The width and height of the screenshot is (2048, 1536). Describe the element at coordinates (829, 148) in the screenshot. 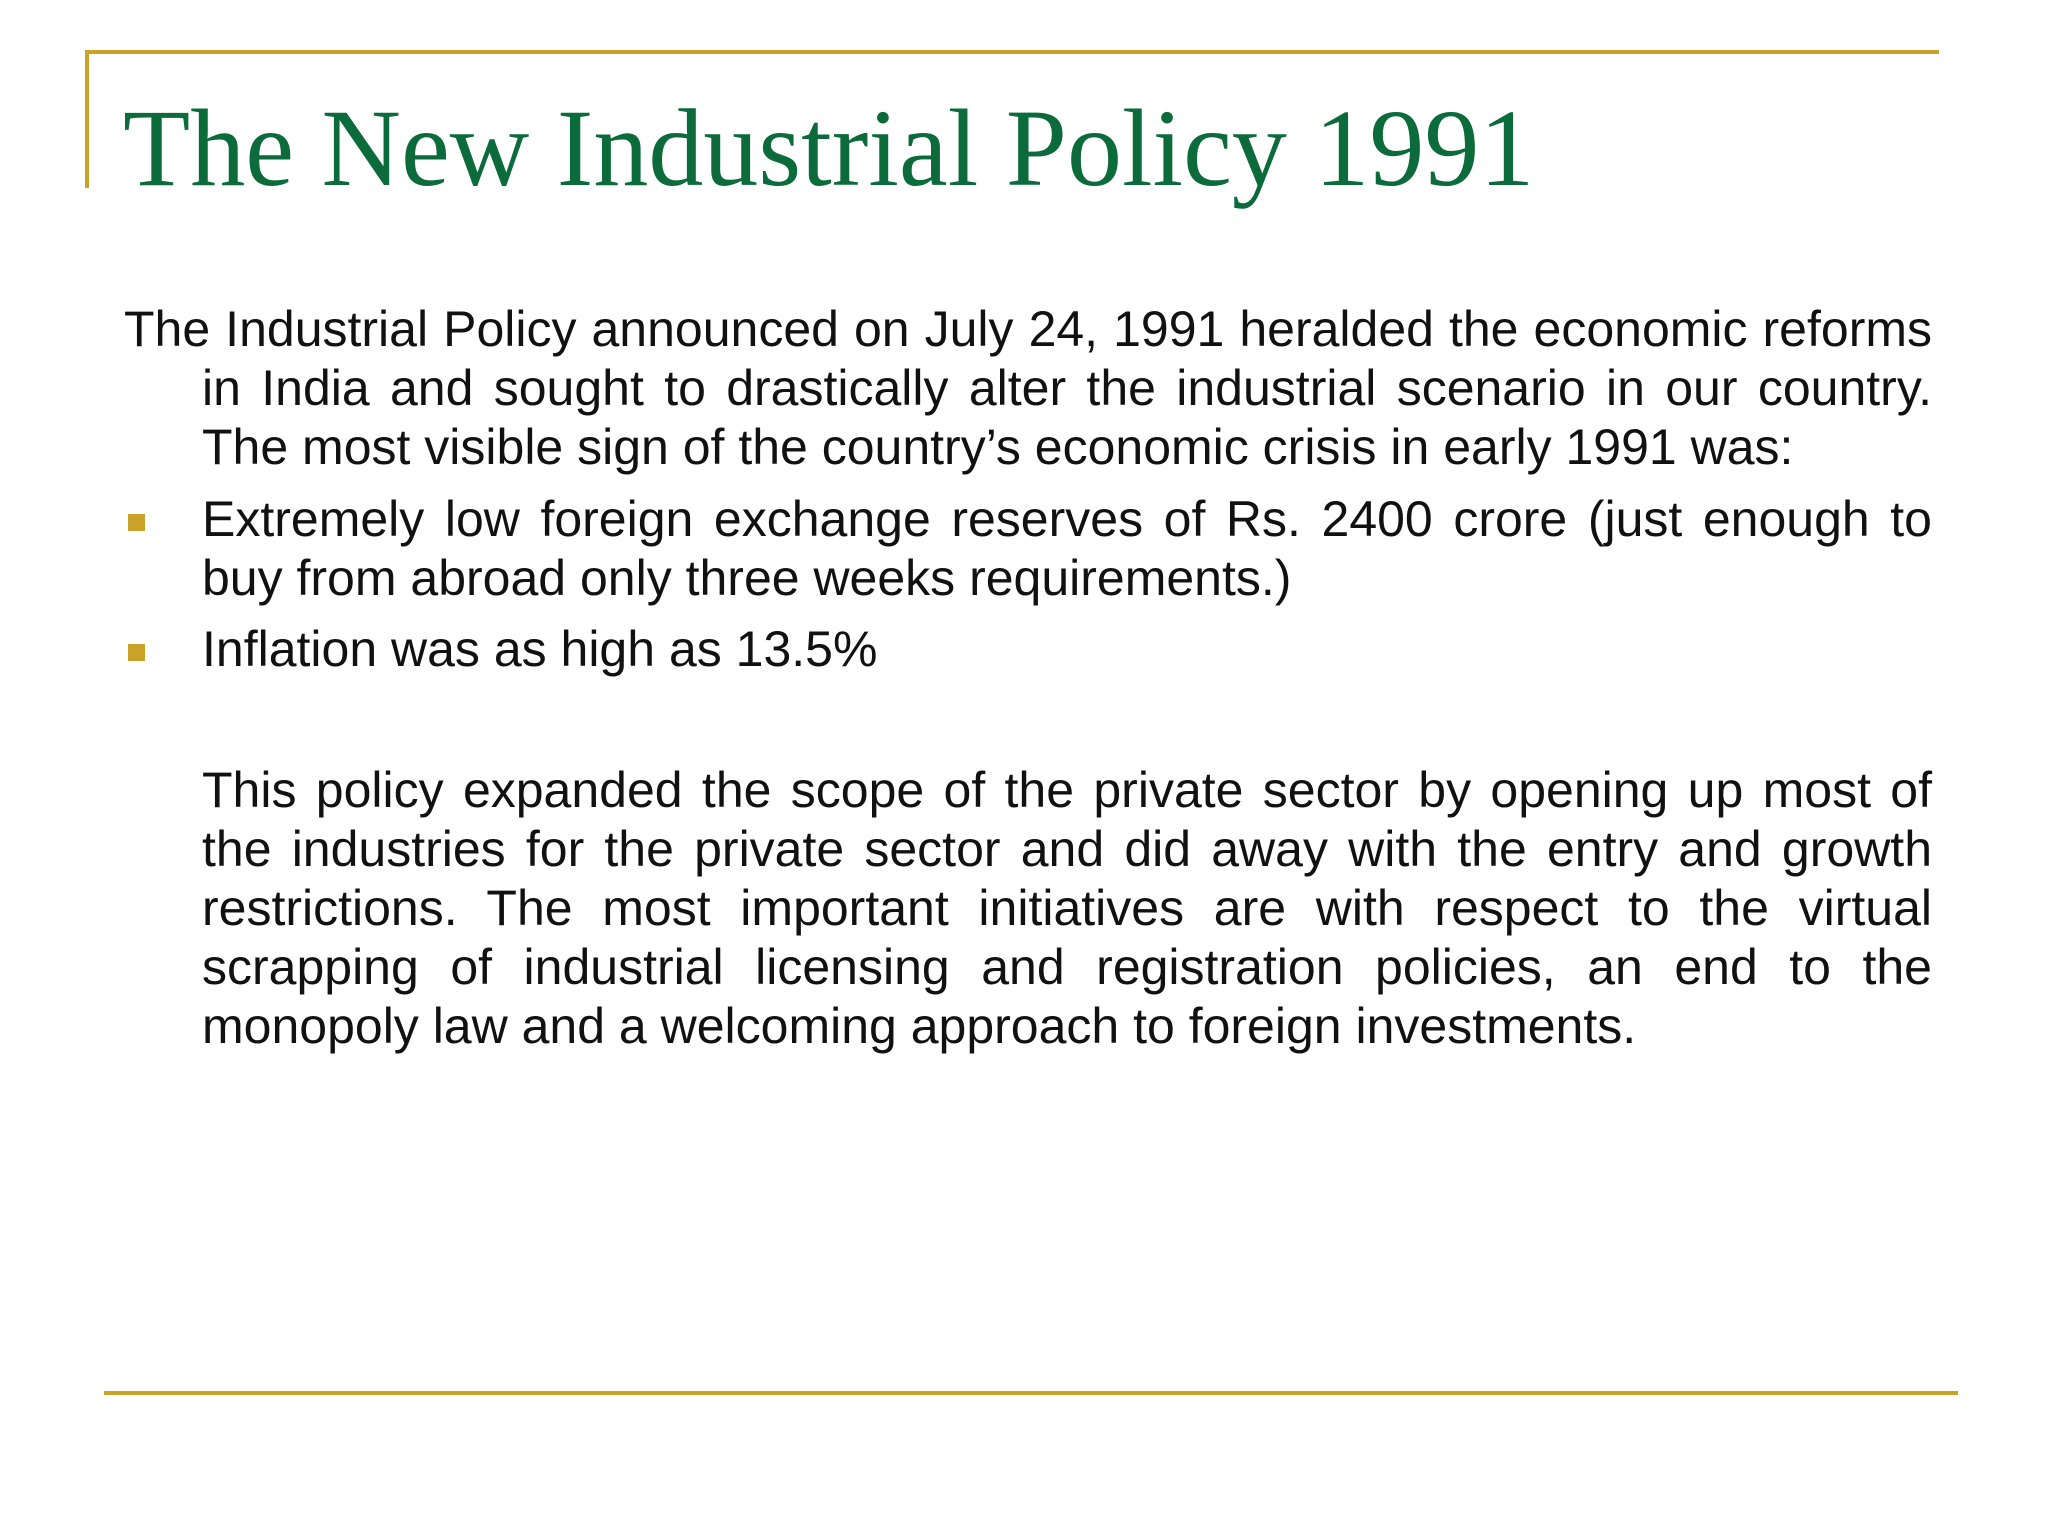

I see `slide-title: The New Industrial Policy 1991` at that location.